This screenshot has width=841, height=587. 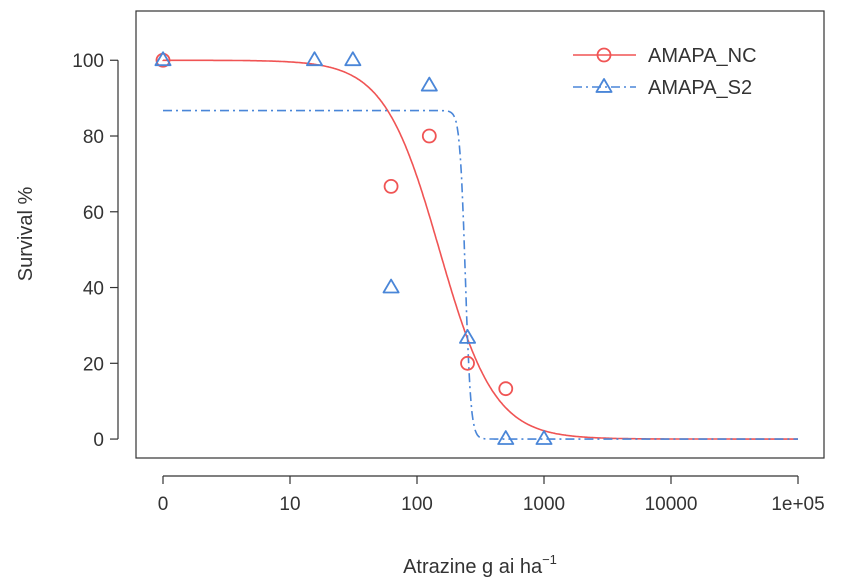 What do you see at coordinates (289, 504) in the screenshot?
I see `x-tick-label: 10` at bounding box center [289, 504].